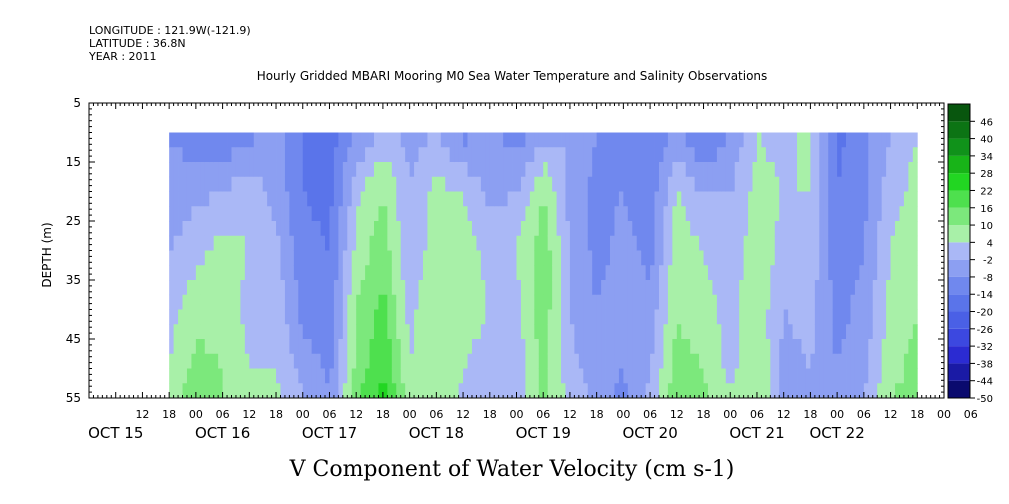 The height and width of the screenshot is (504, 1009). What do you see at coordinates (170, 30) in the screenshot?
I see `longitude-label: LONGITUDE : 121.9W(-121.9)` at bounding box center [170, 30].